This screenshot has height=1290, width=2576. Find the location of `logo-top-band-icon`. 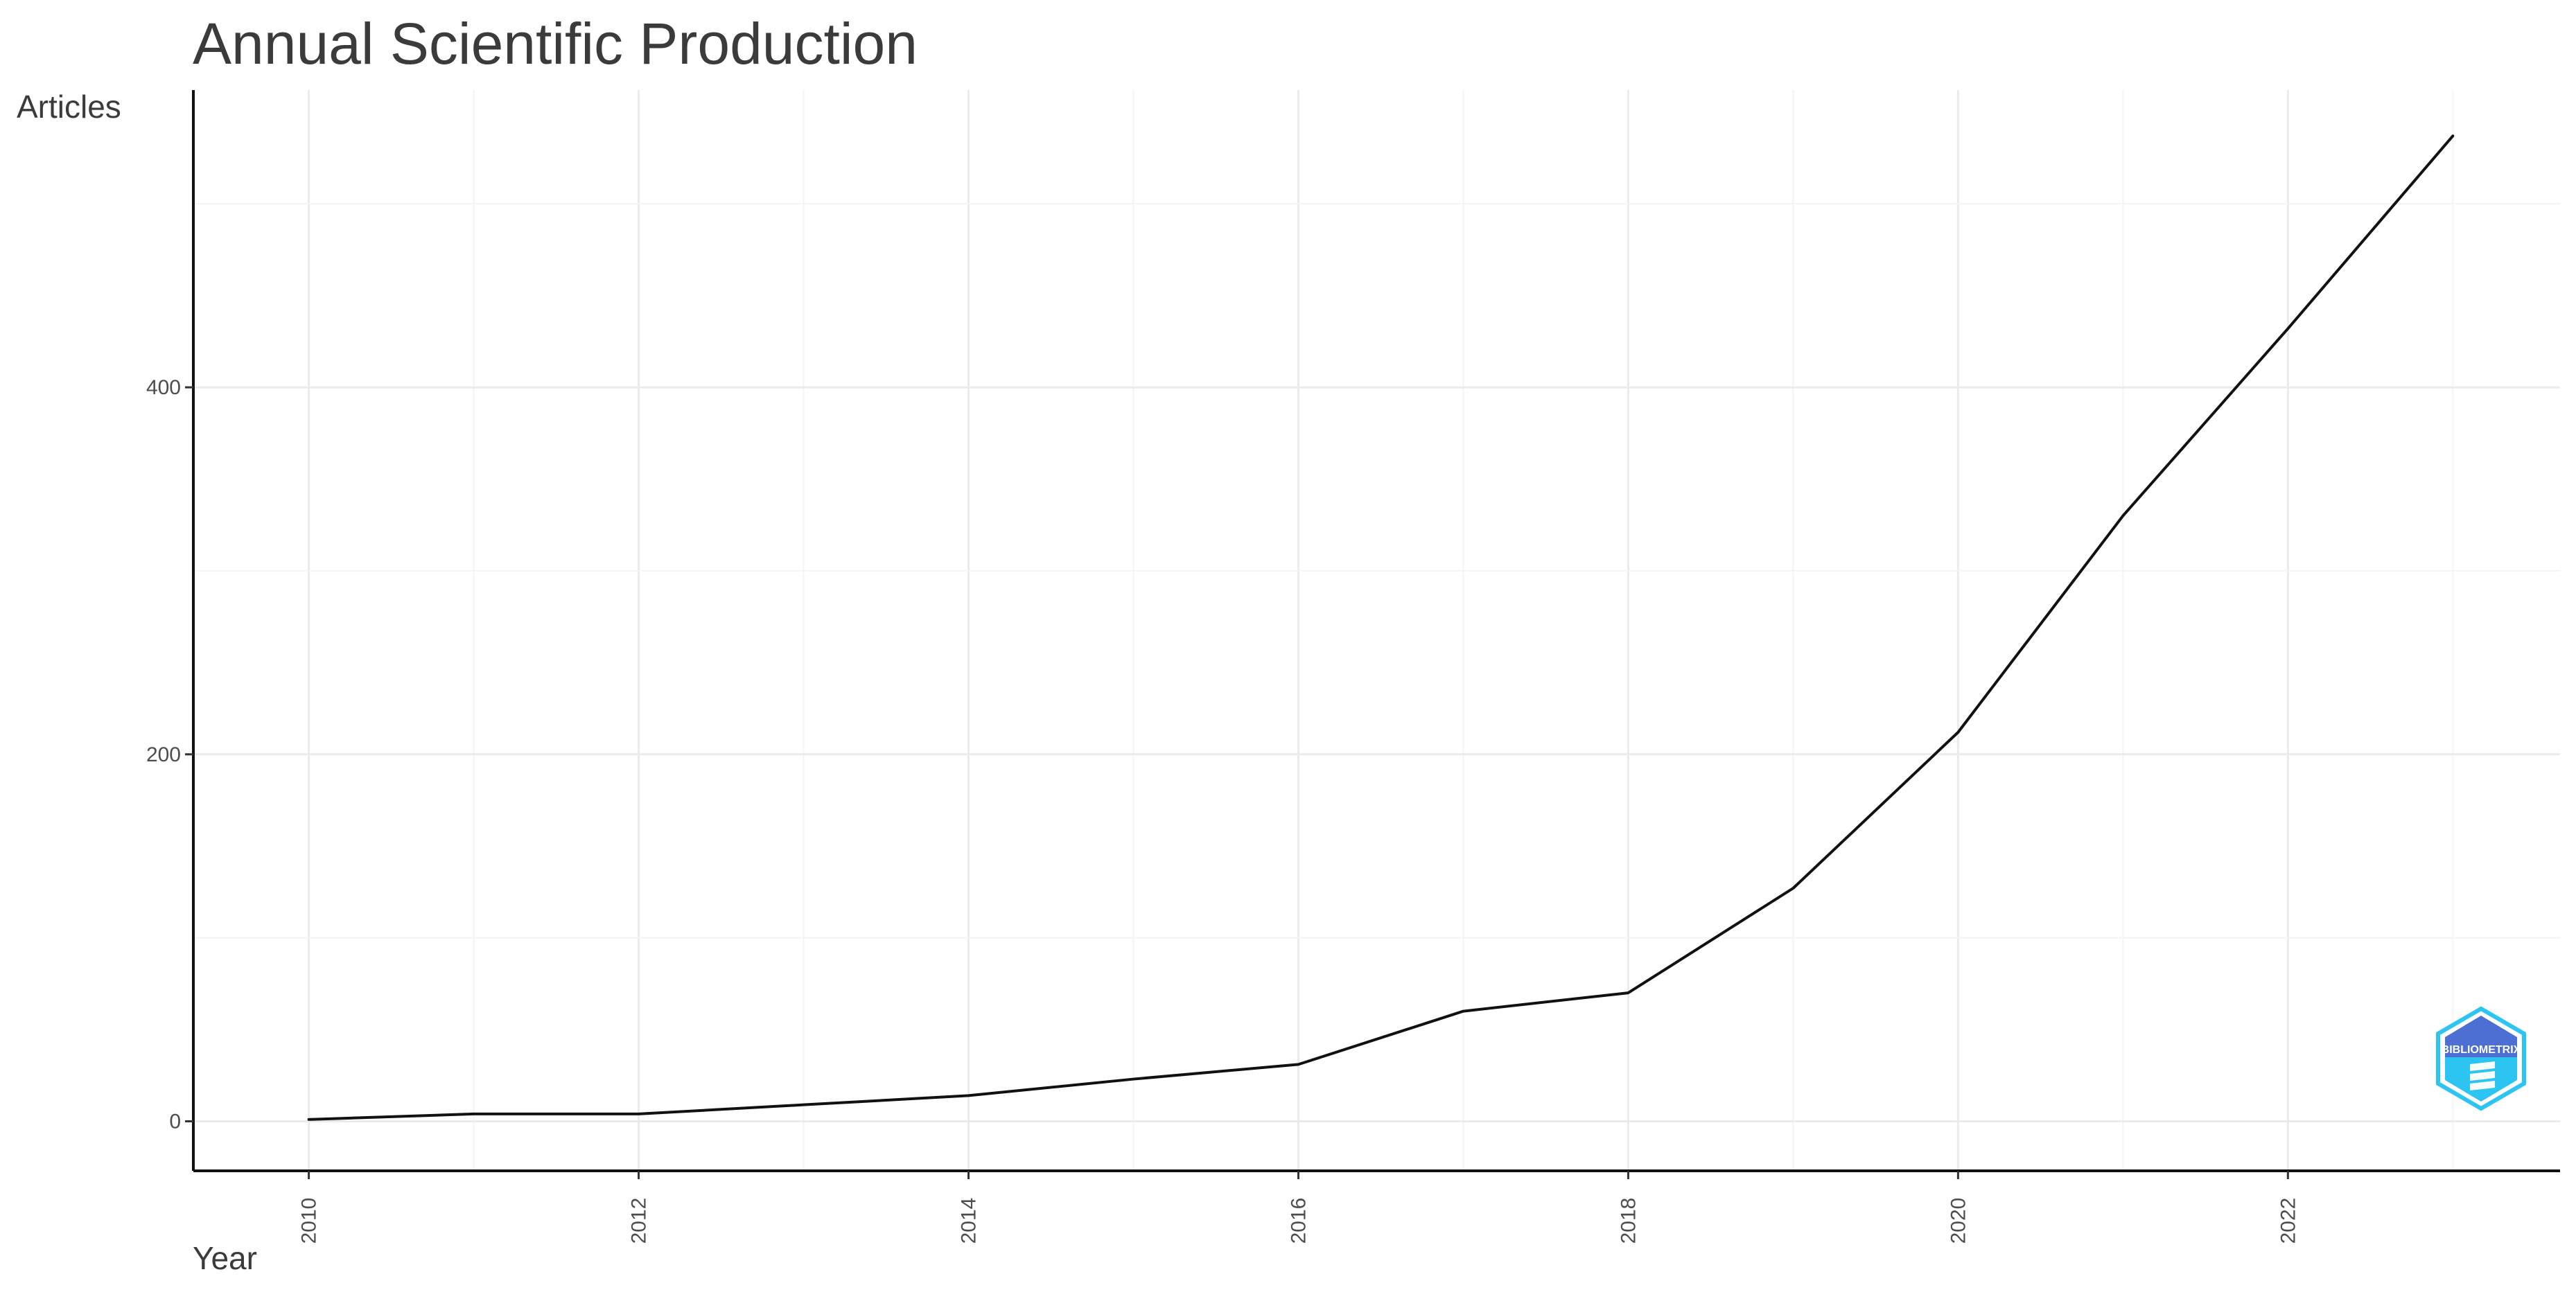

logo-top-band-icon is located at coordinates (2481, 1037).